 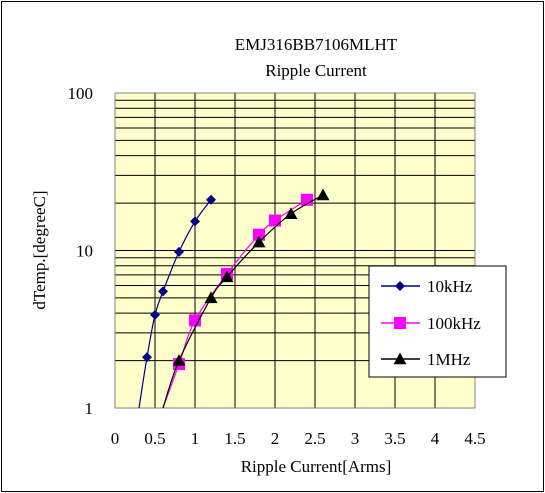 I want to click on x-tick-label: 2, so click(x=275, y=438).